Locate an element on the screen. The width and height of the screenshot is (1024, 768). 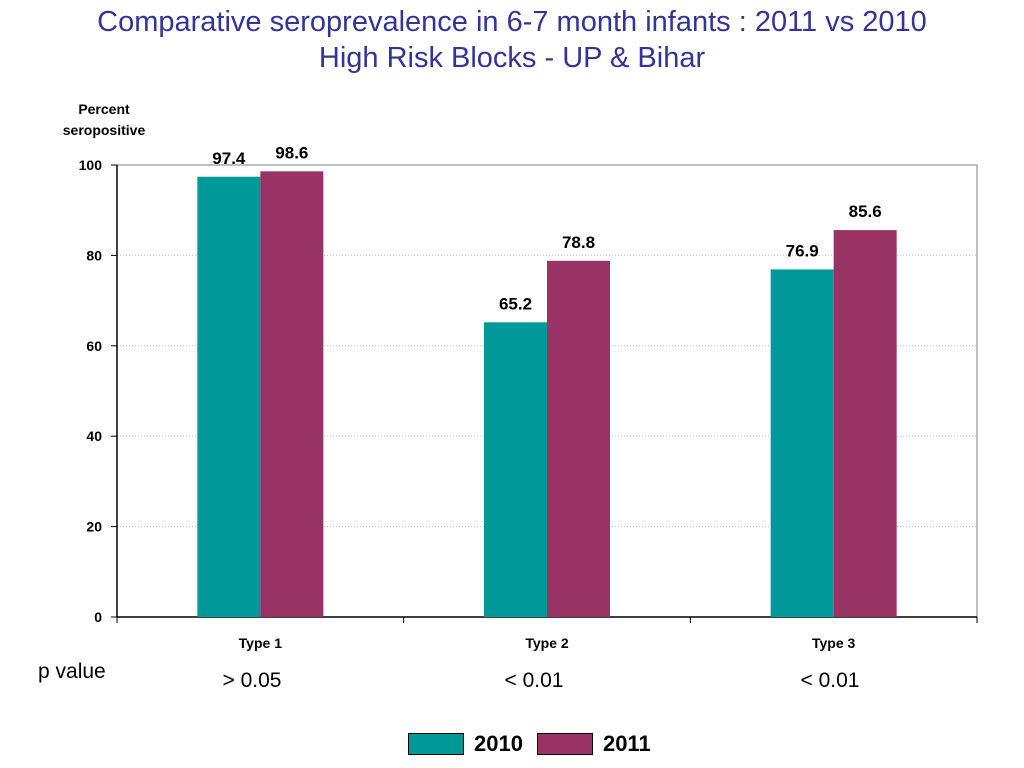
y-tick-label-100: 100 is located at coordinates (91, 165).